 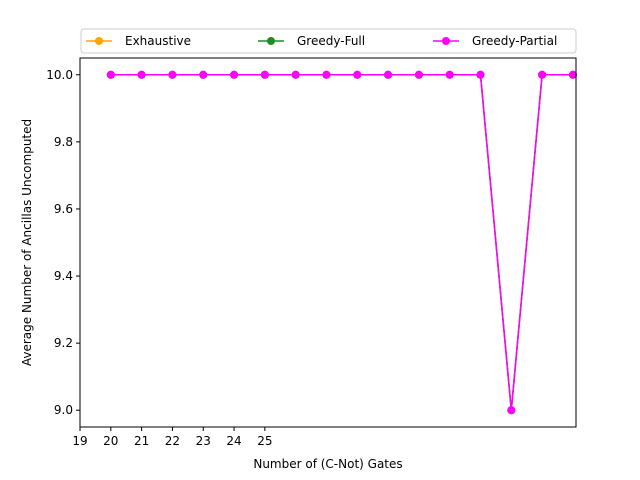 What do you see at coordinates (331, 41) in the screenshot?
I see `legend-label: Greedy-Full` at bounding box center [331, 41].